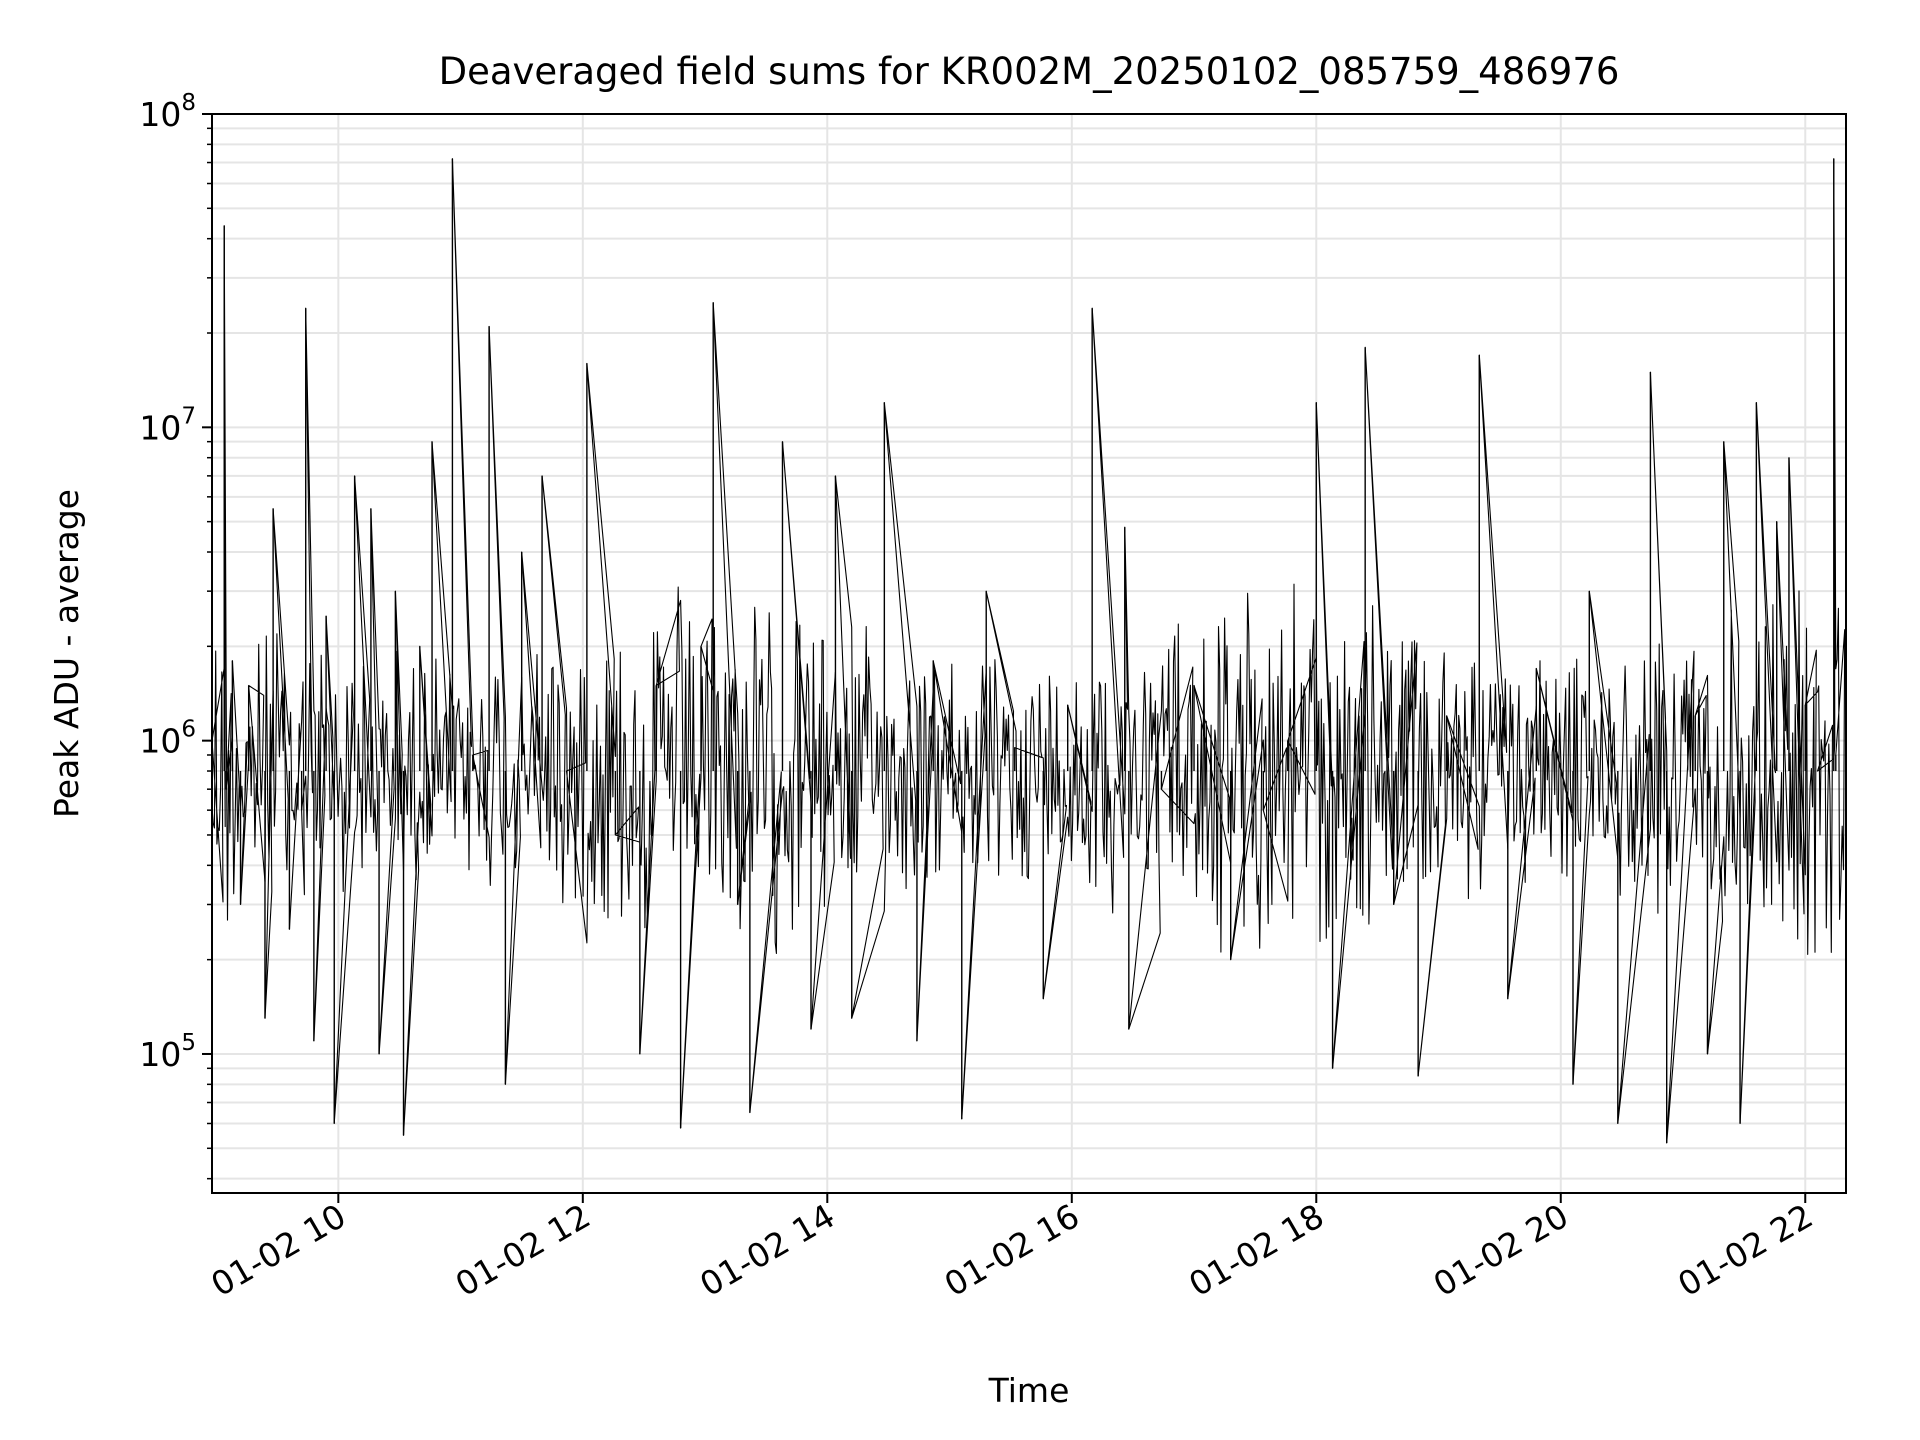 The height and width of the screenshot is (1440, 1920). I want to click on y-tick-exponent: 6, so click(188, 730).